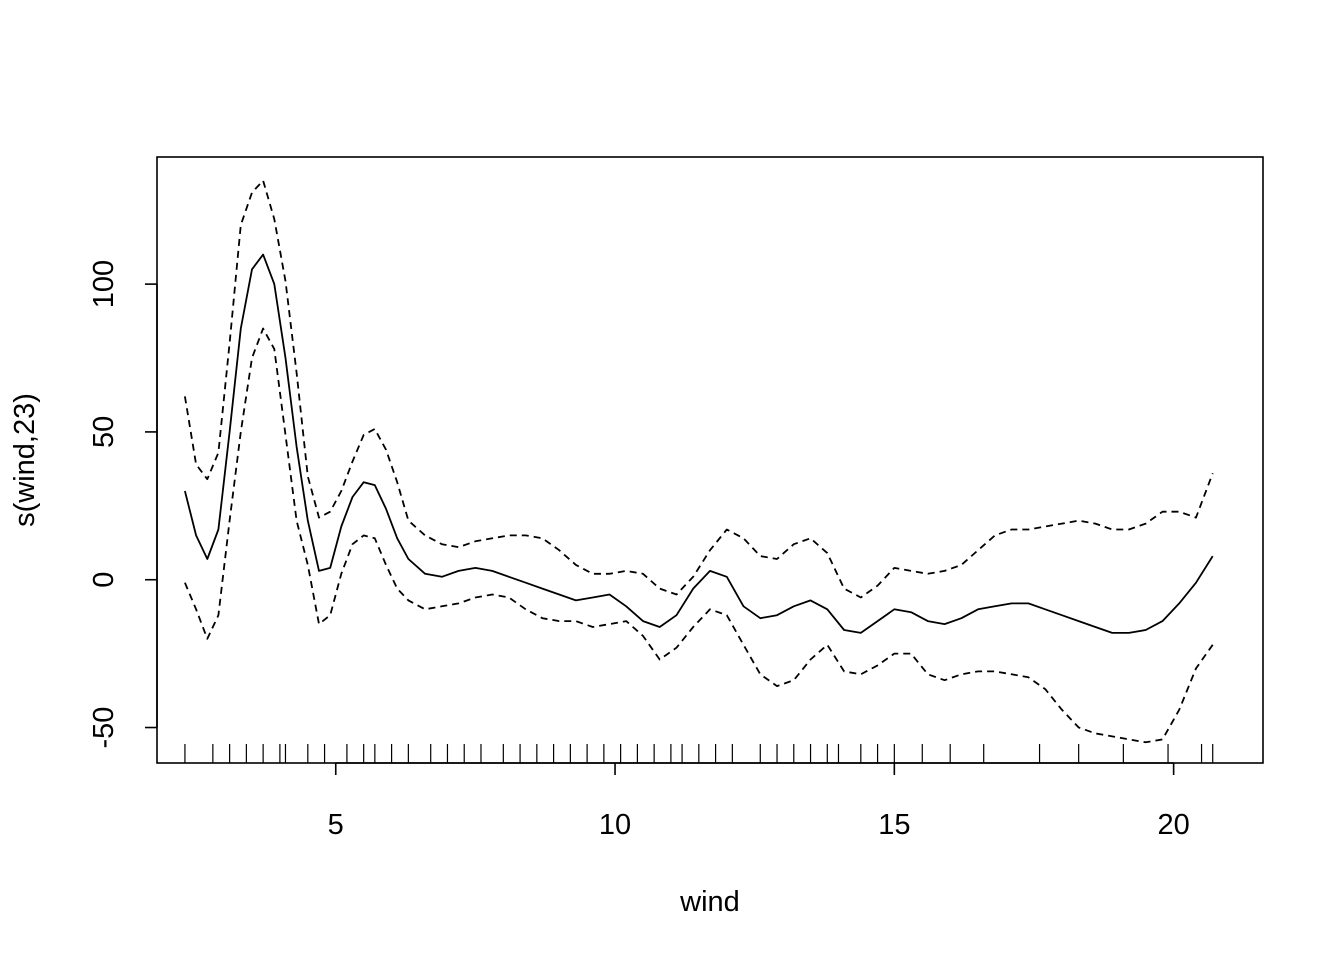  I want to click on y-tick-label: 50, so click(104, 432).